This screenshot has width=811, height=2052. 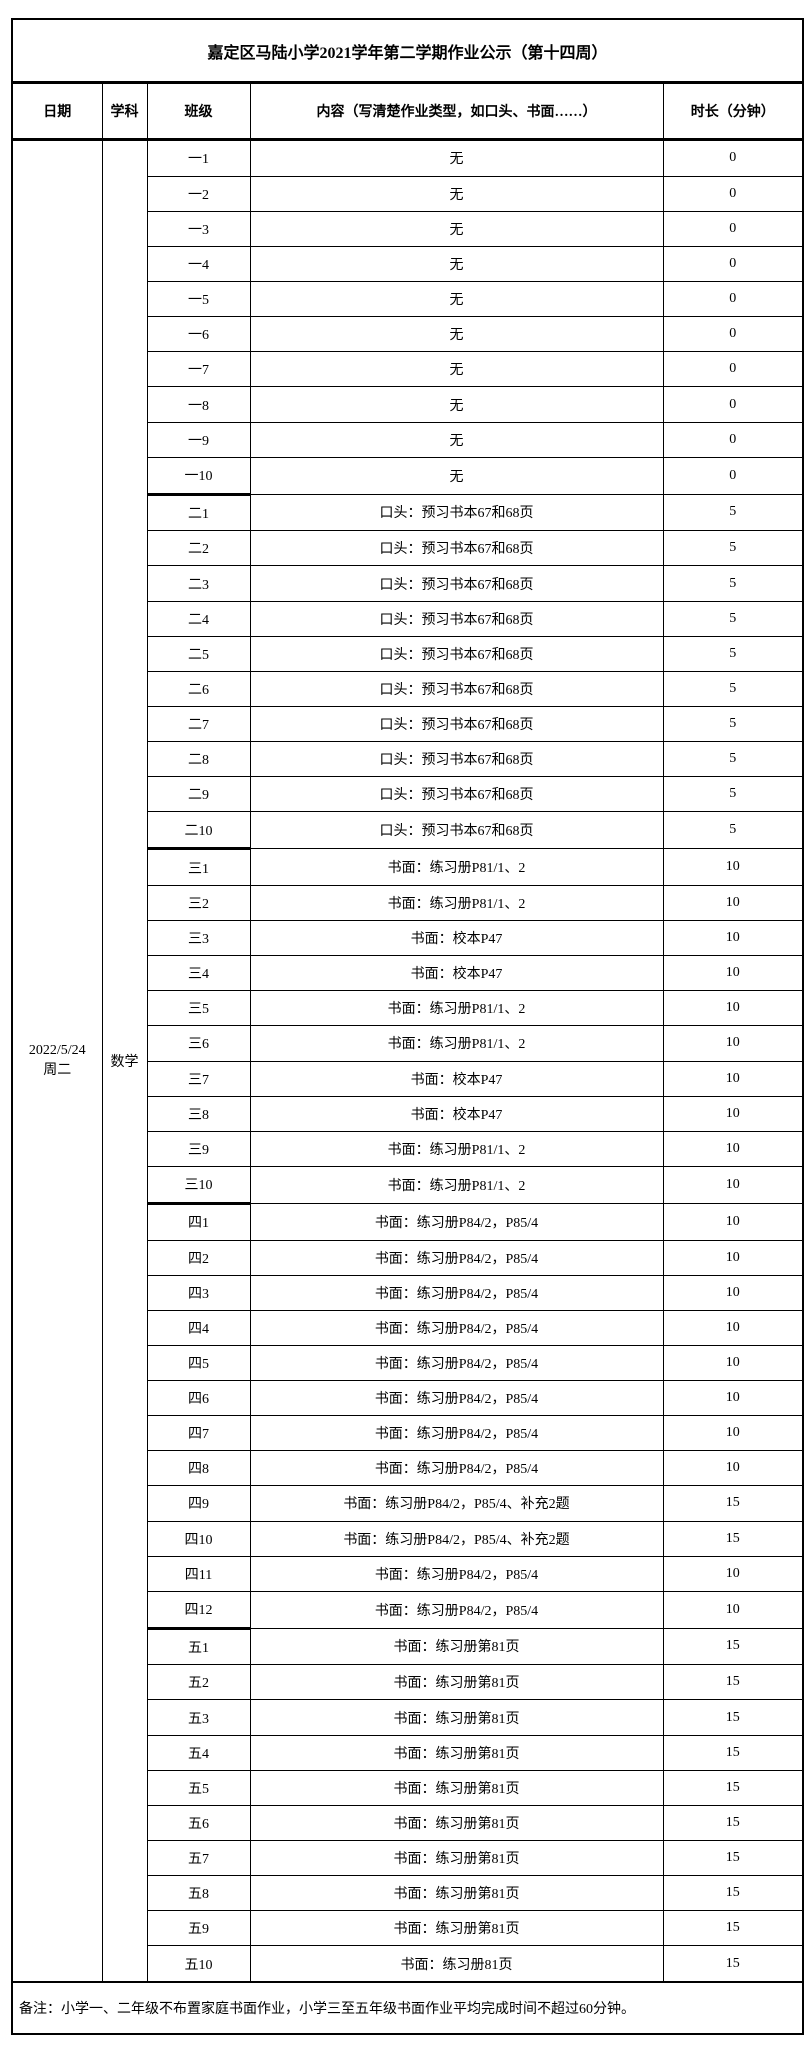 I want to click on date-cell: 2022/5/24 周二, so click(x=57, y=1060).